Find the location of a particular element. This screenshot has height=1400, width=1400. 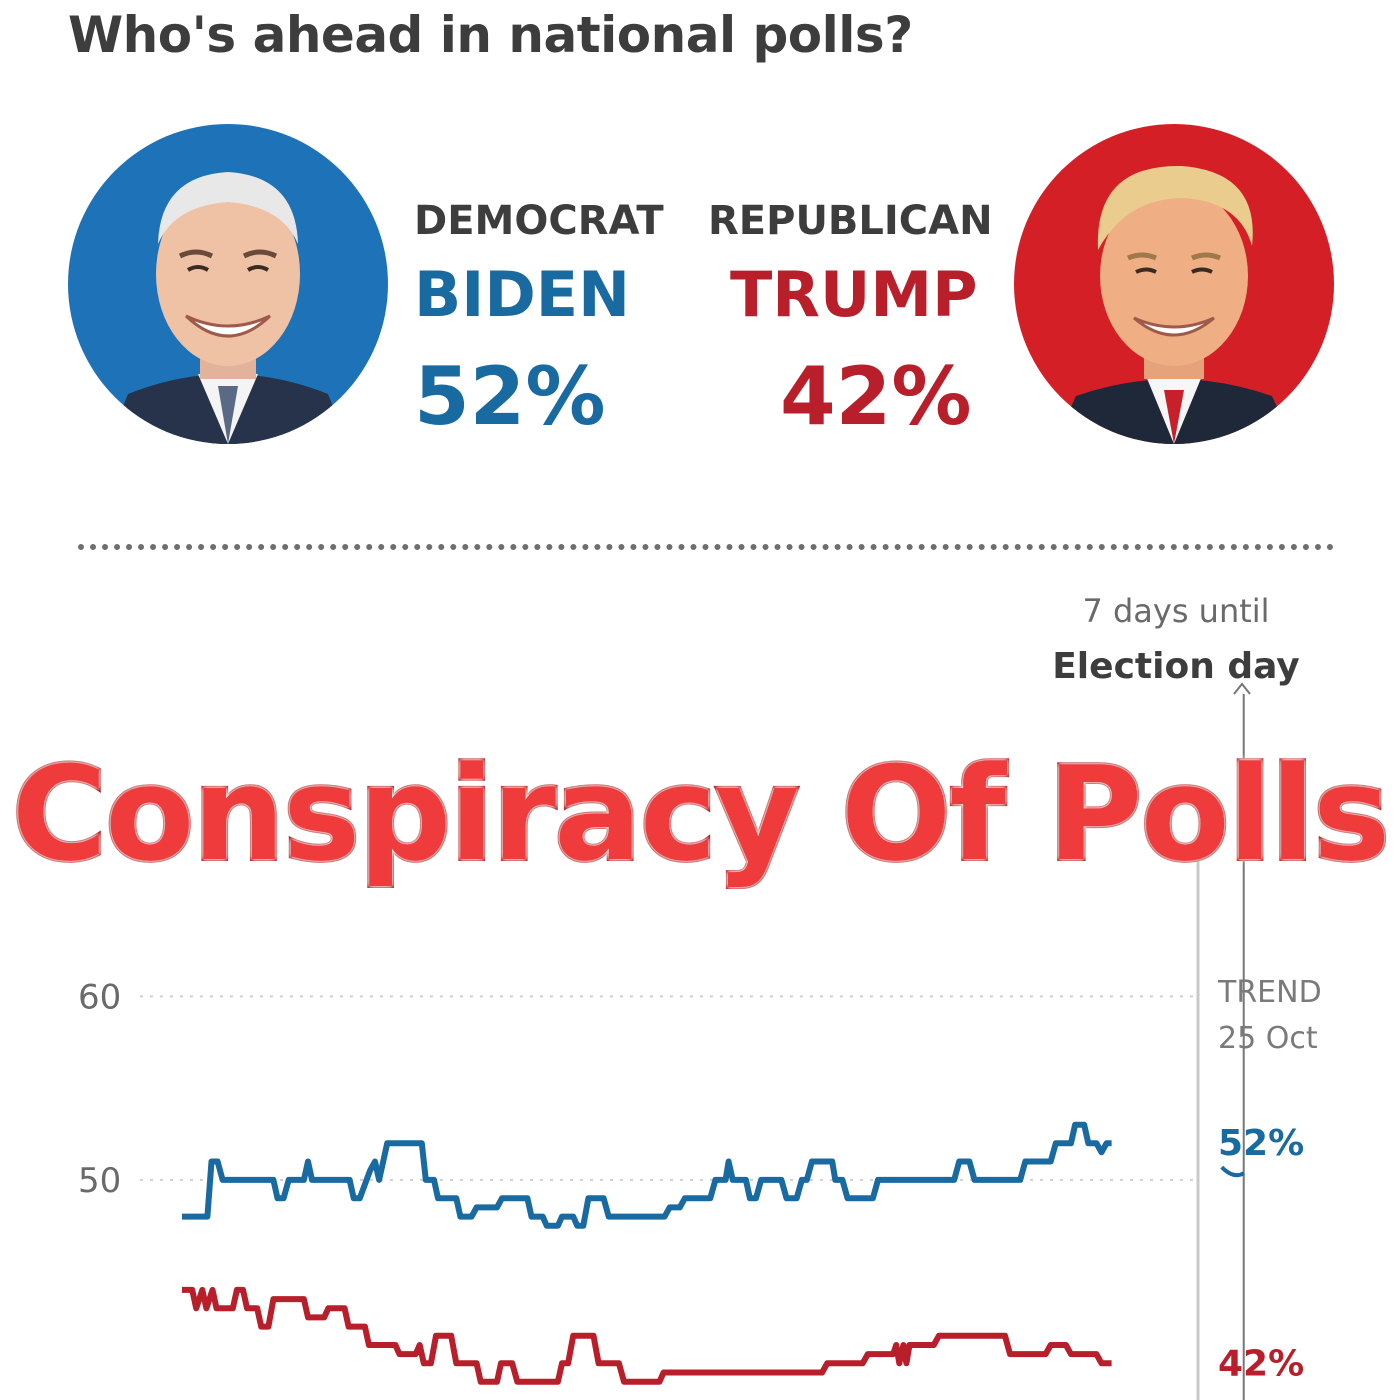

republican-candidate-name: TRUMP is located at coordinates (854, 294).